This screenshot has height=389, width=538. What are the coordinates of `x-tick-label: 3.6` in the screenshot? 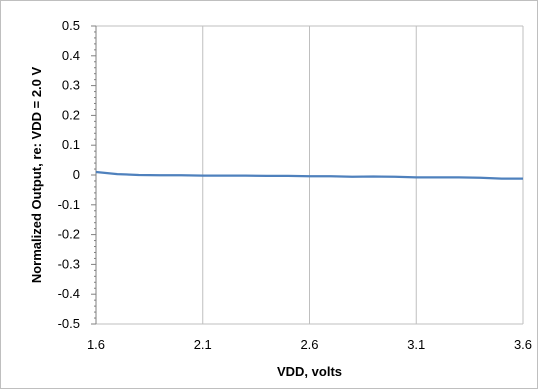 It's located at (523, 344).